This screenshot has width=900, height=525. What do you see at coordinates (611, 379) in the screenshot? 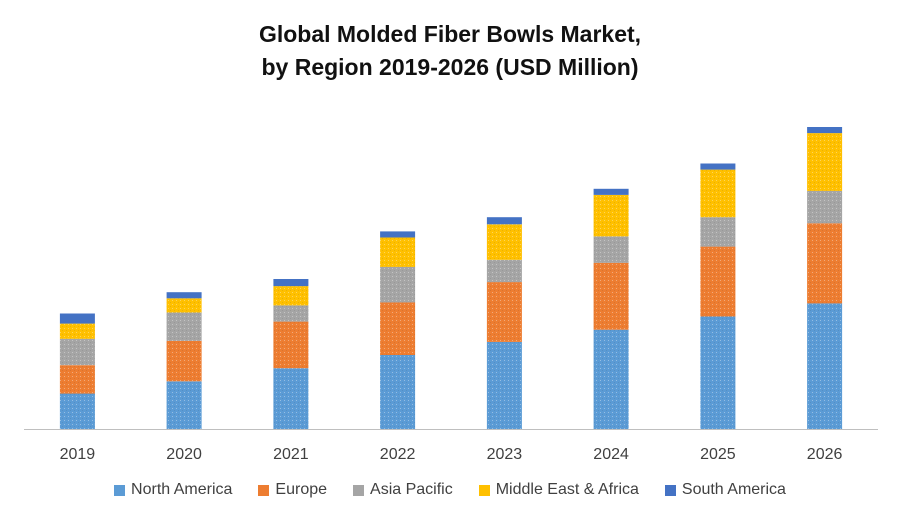
I see `bar-north-america-2024` at bounding box center [611, 379].